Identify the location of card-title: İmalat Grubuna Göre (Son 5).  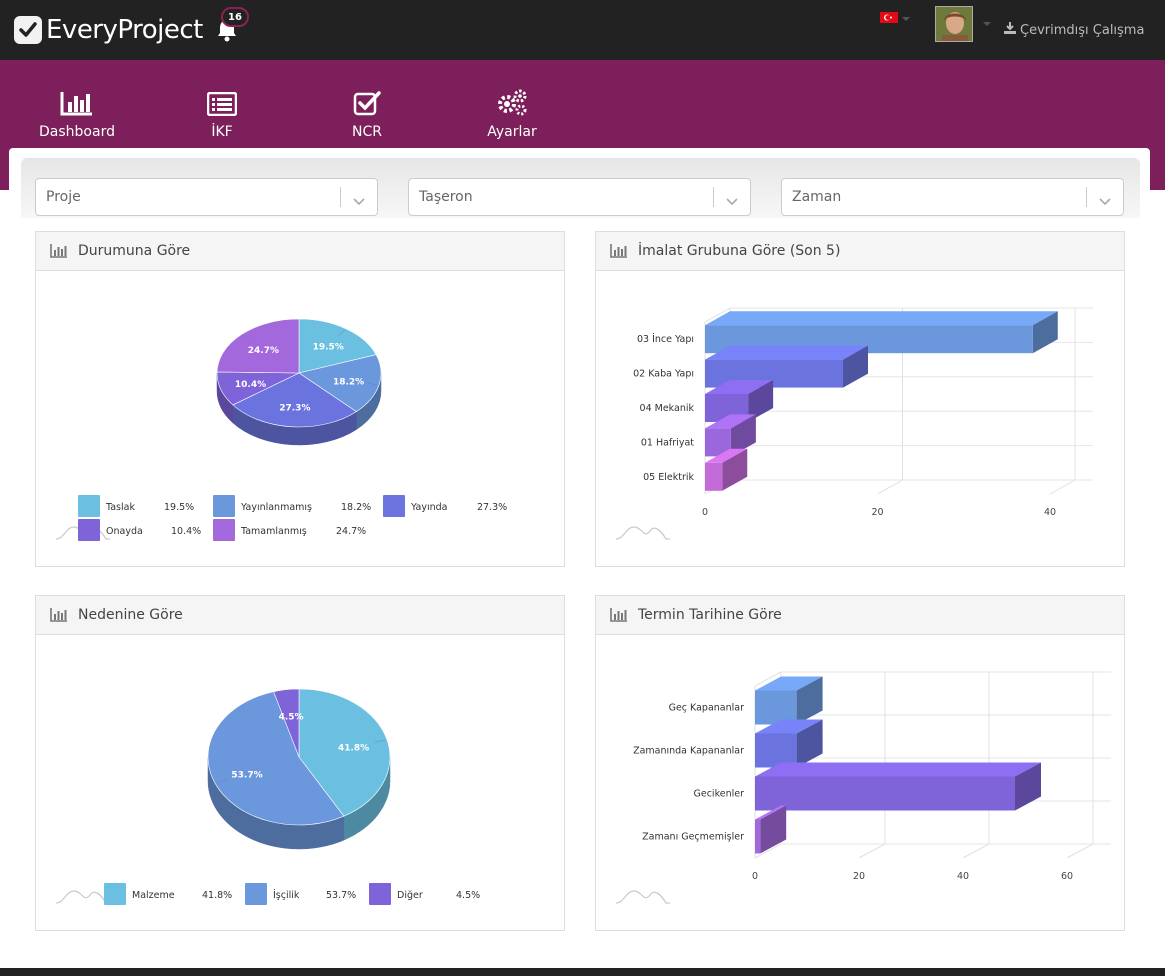
(739, 251).